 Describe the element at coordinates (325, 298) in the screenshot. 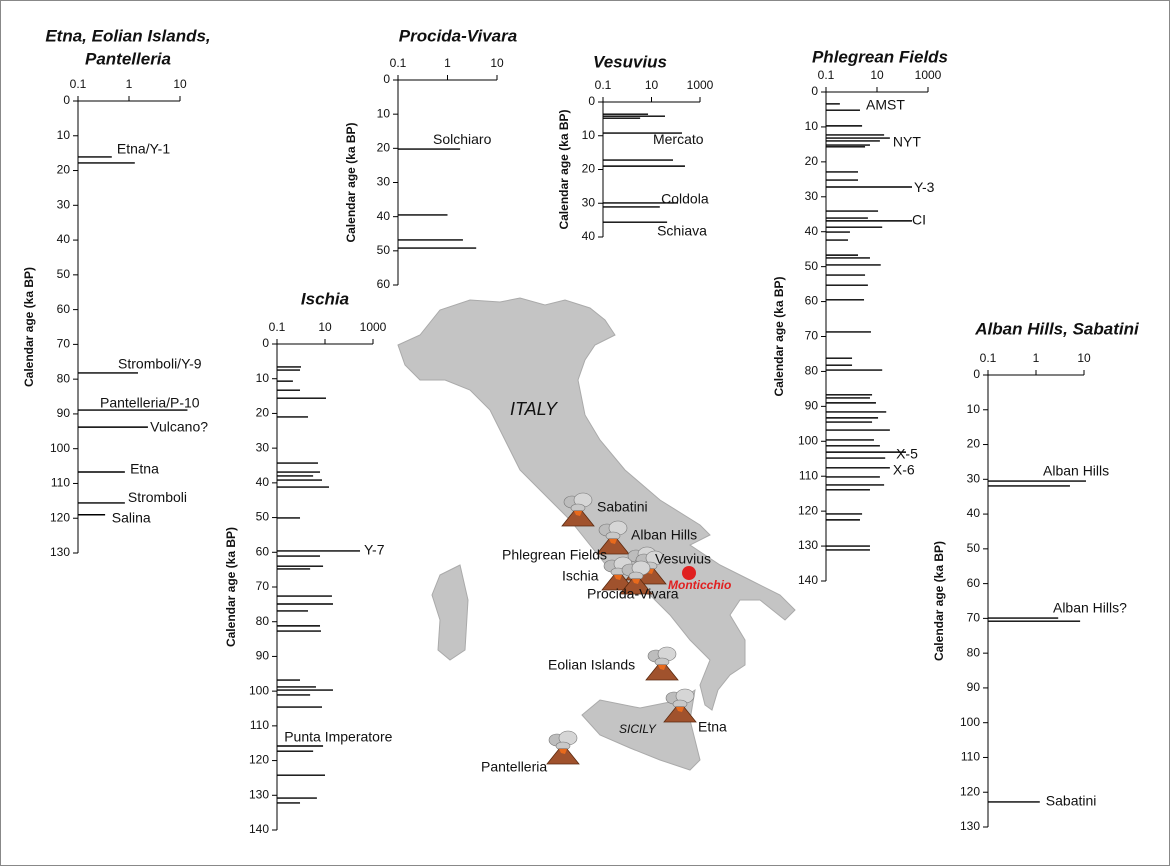

I see `chart-title: Ischia` at that location.